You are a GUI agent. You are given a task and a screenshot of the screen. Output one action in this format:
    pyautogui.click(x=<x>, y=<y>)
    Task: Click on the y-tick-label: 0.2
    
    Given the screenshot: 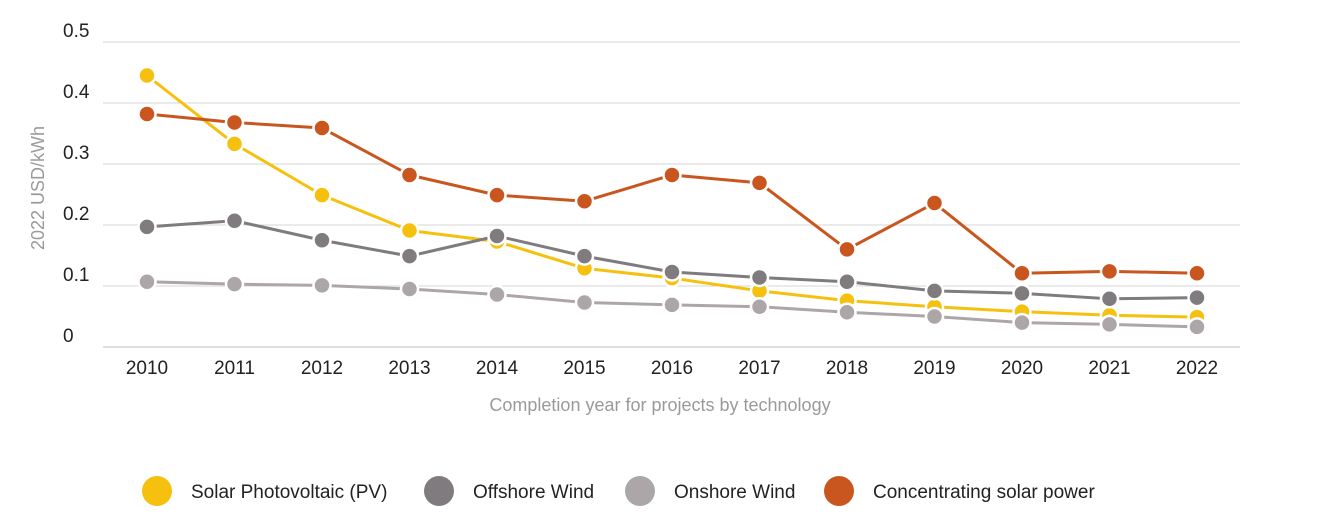 What is the action you would take?
    pyautogui.click(x=76, y=214)
    